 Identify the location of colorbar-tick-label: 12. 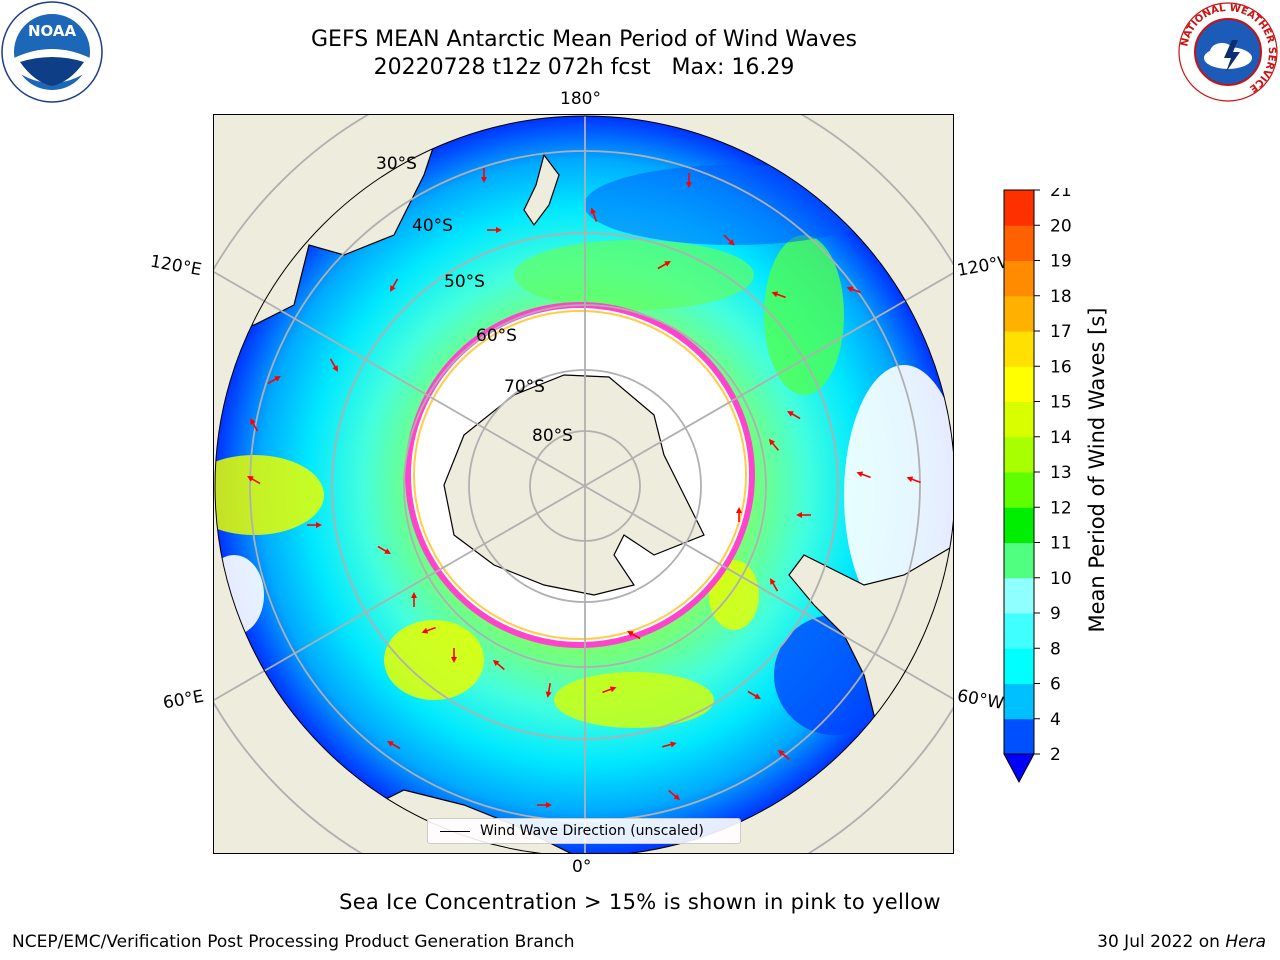
(1061, 508).